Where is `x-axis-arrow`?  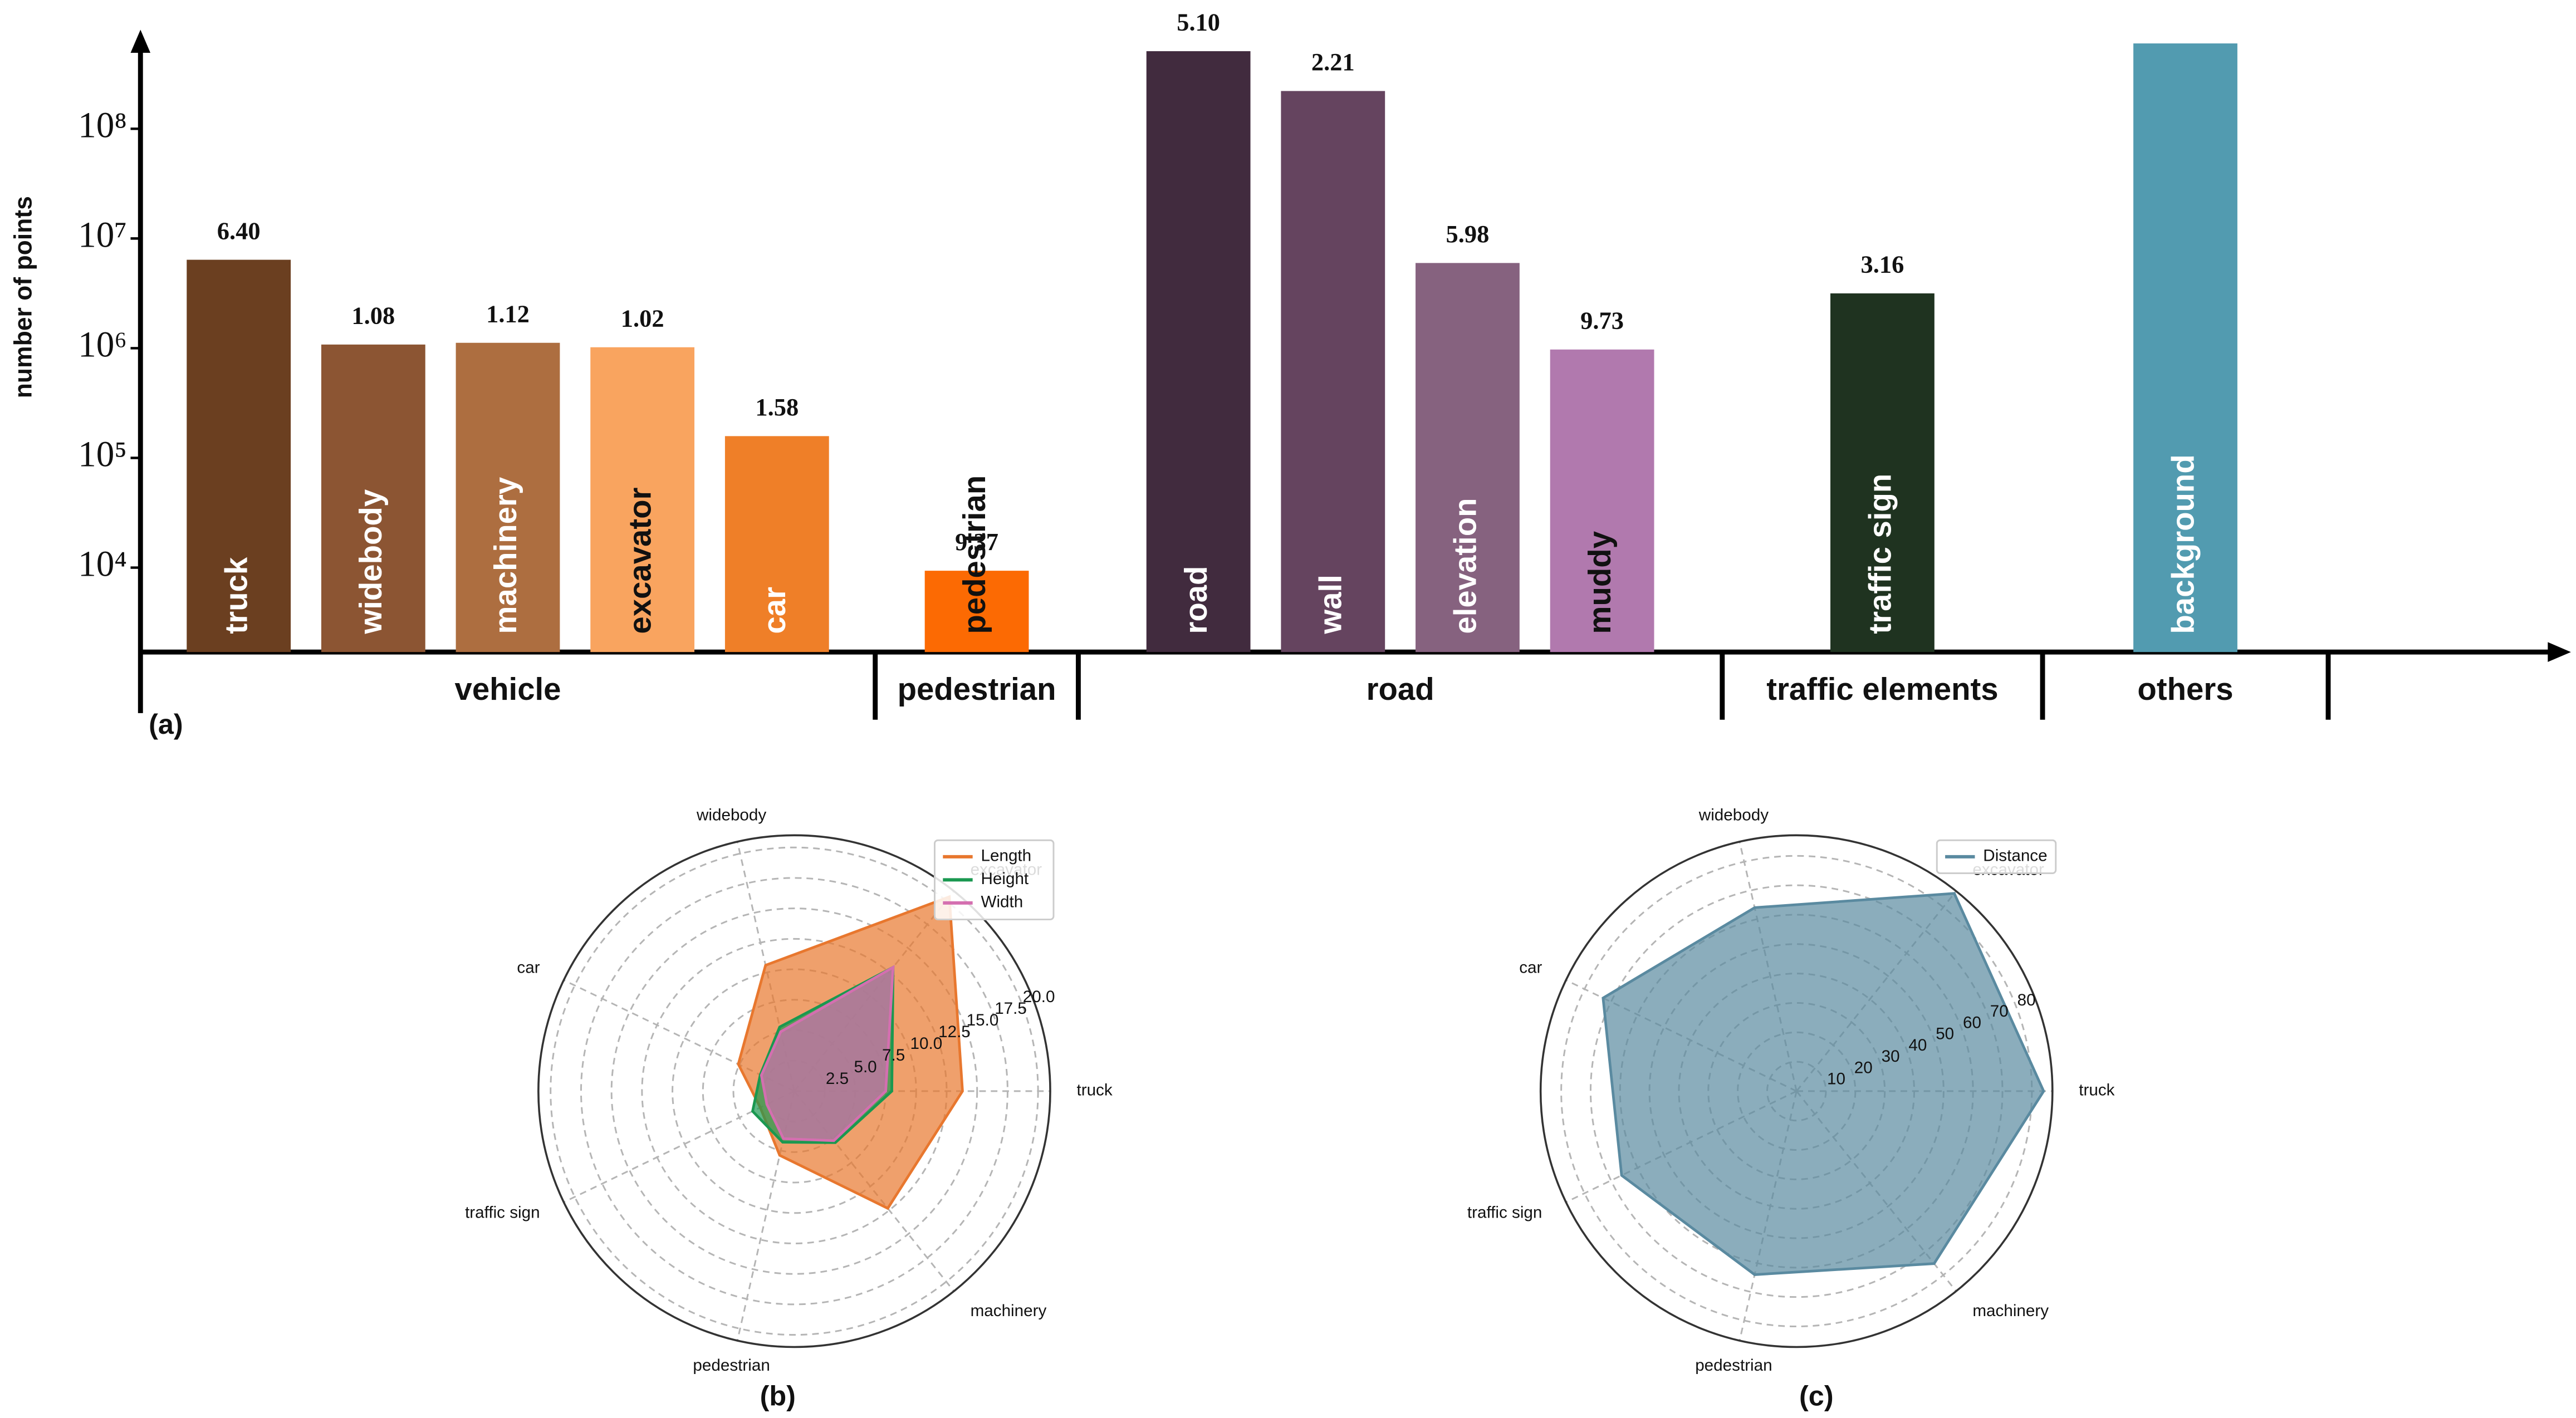 x-axis-arrow is located at coordinates (2559, 652).